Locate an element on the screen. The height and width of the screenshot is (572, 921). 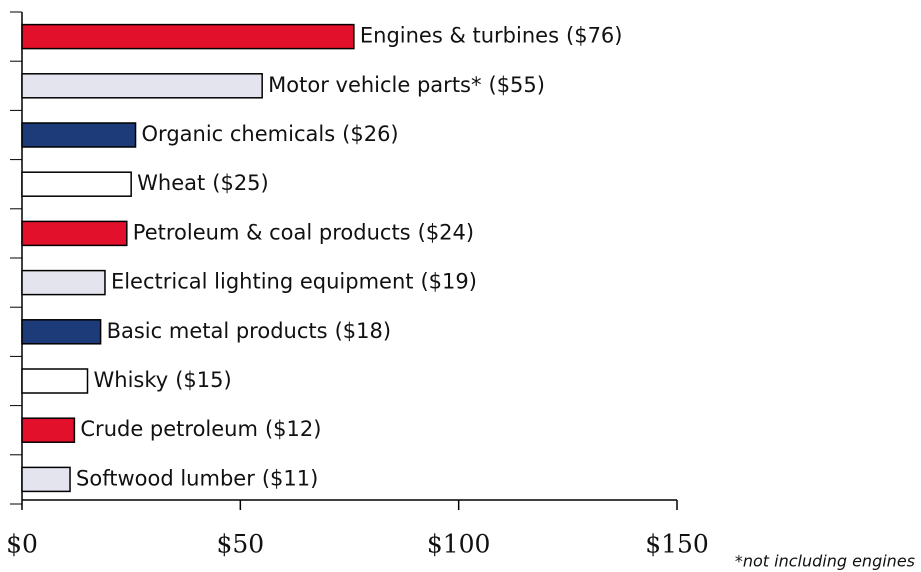
category-label: Whisky is located at coordinates (131, 380).